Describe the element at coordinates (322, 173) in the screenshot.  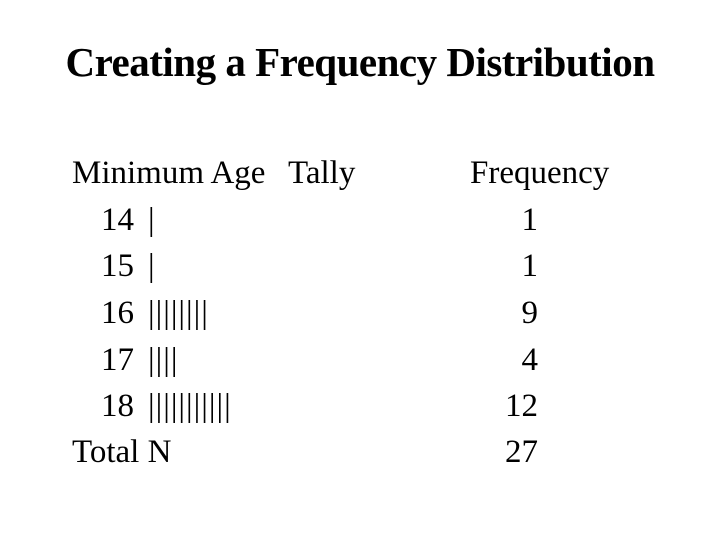
I see `header-tally: Tally` at that location.